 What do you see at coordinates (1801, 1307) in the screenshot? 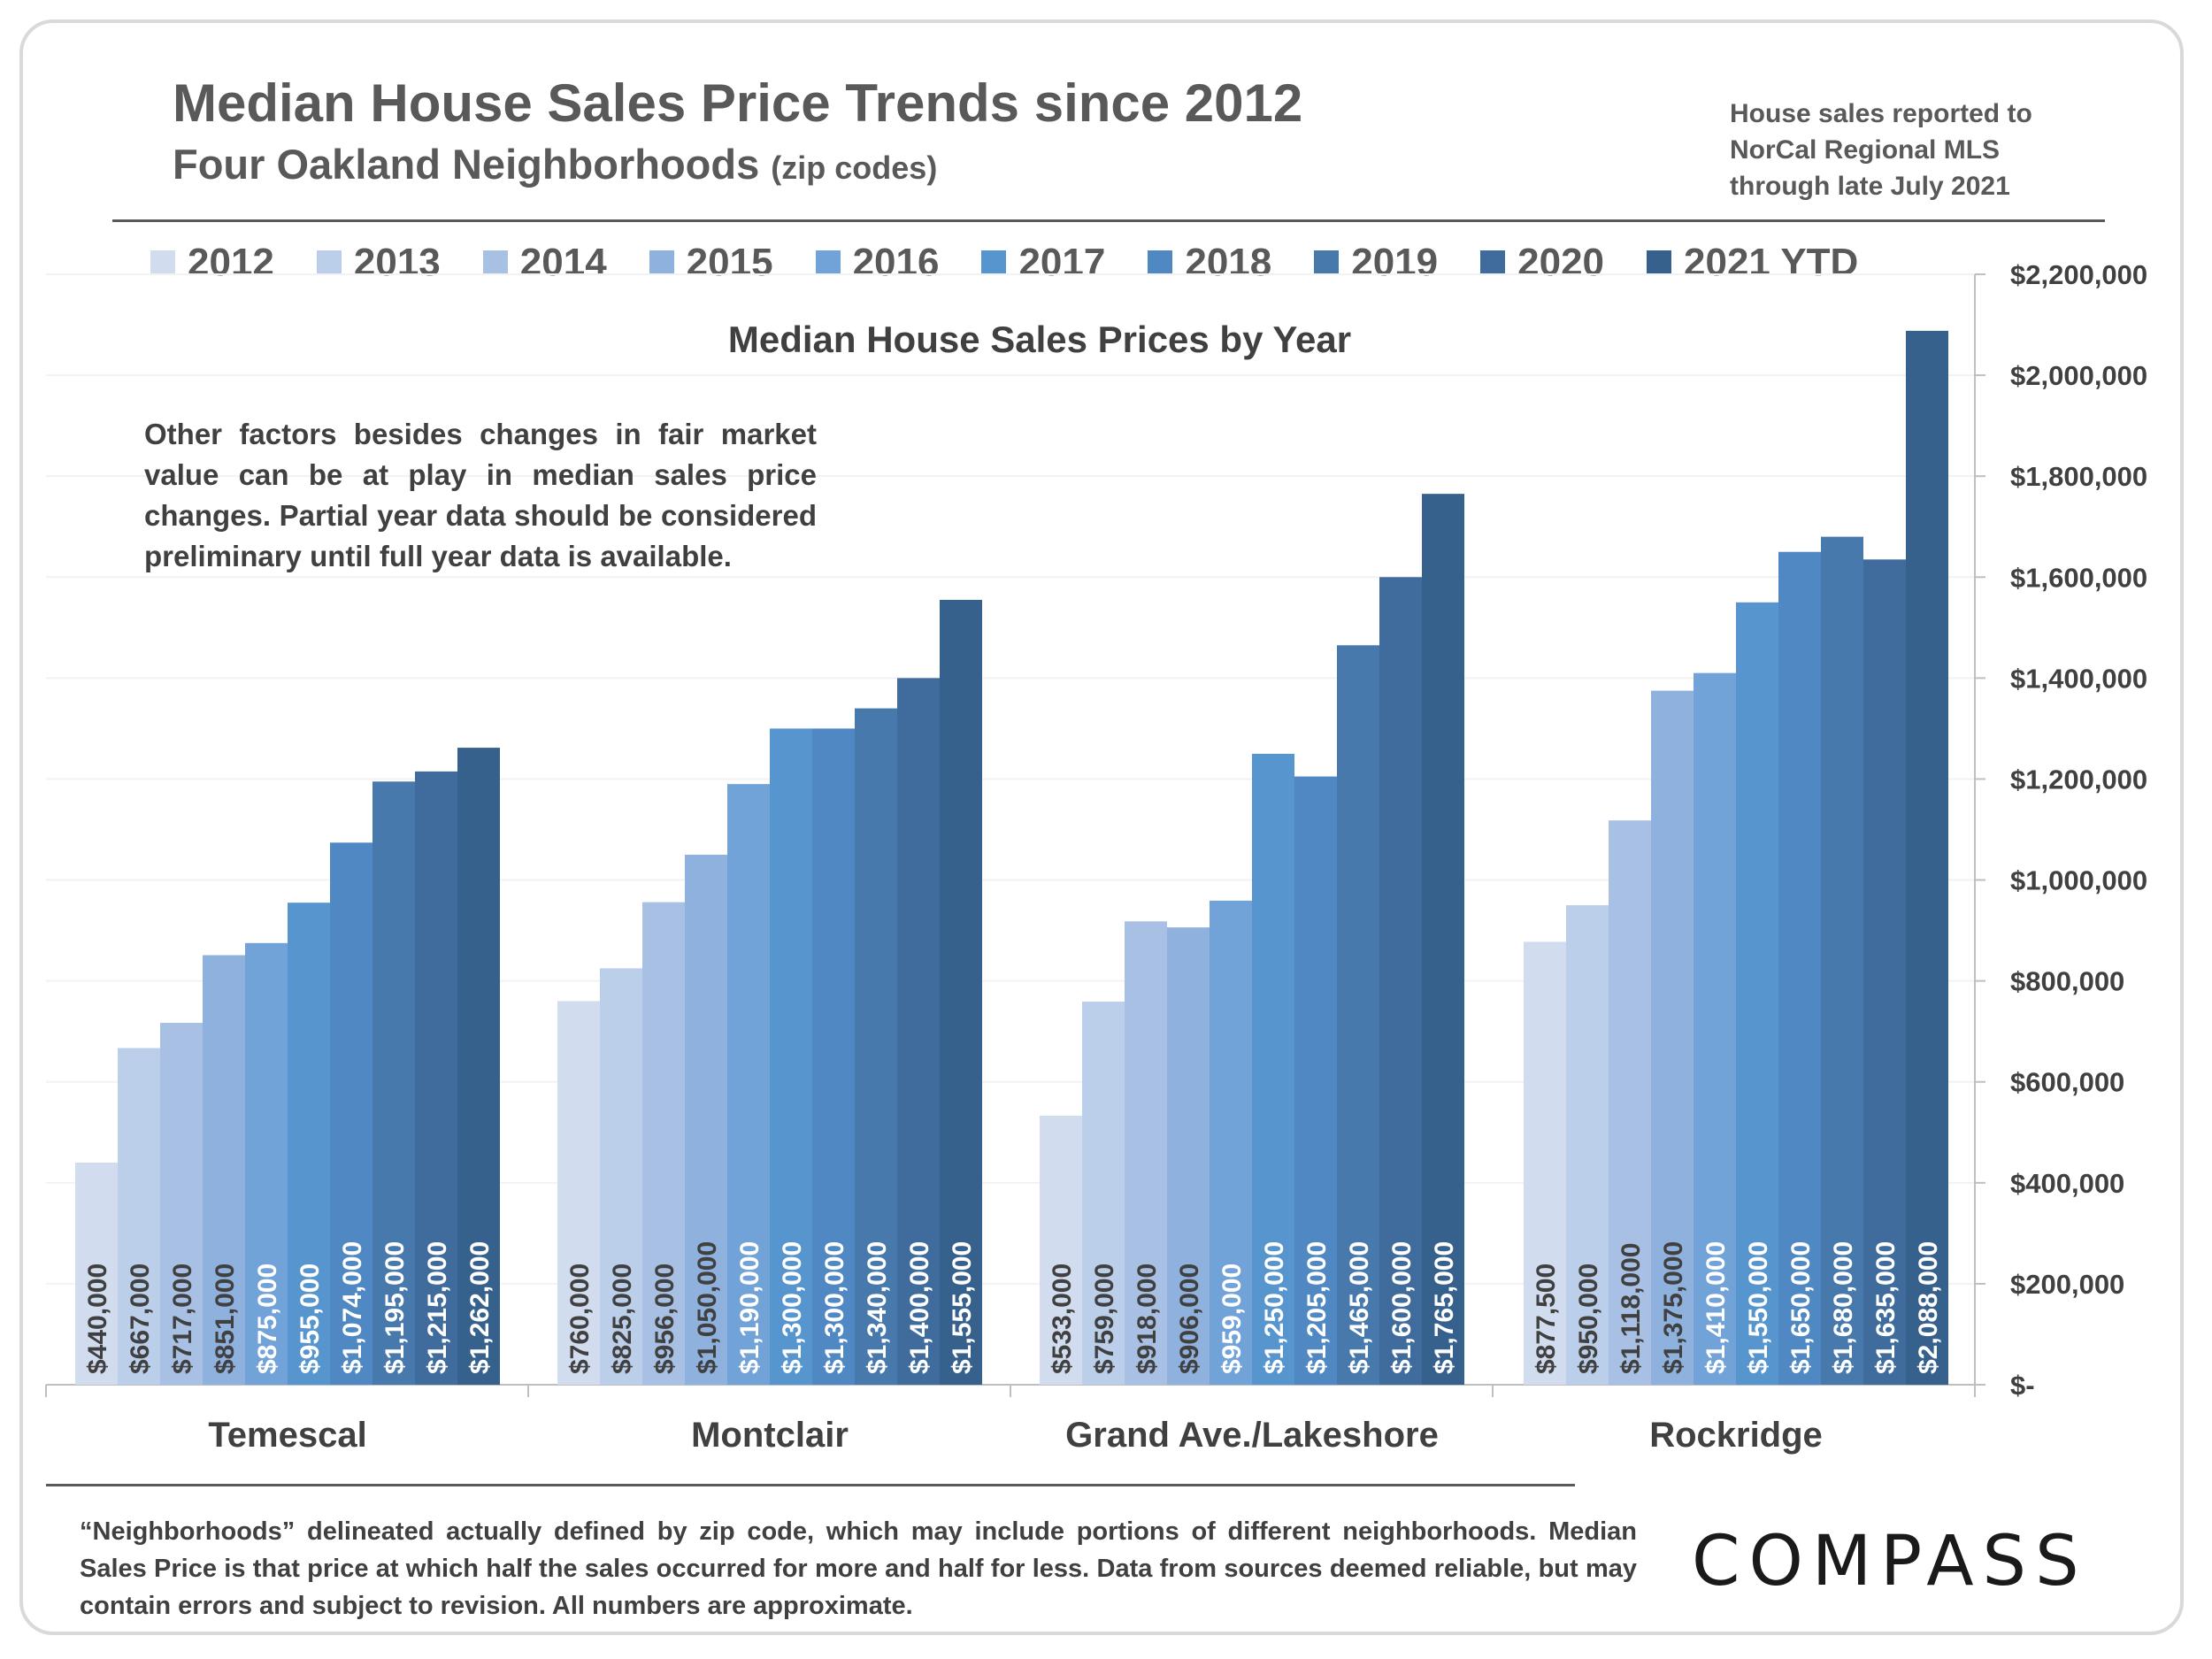
I see `bar-value-label: $1,650,000` at bounding box center [1801, 1307].